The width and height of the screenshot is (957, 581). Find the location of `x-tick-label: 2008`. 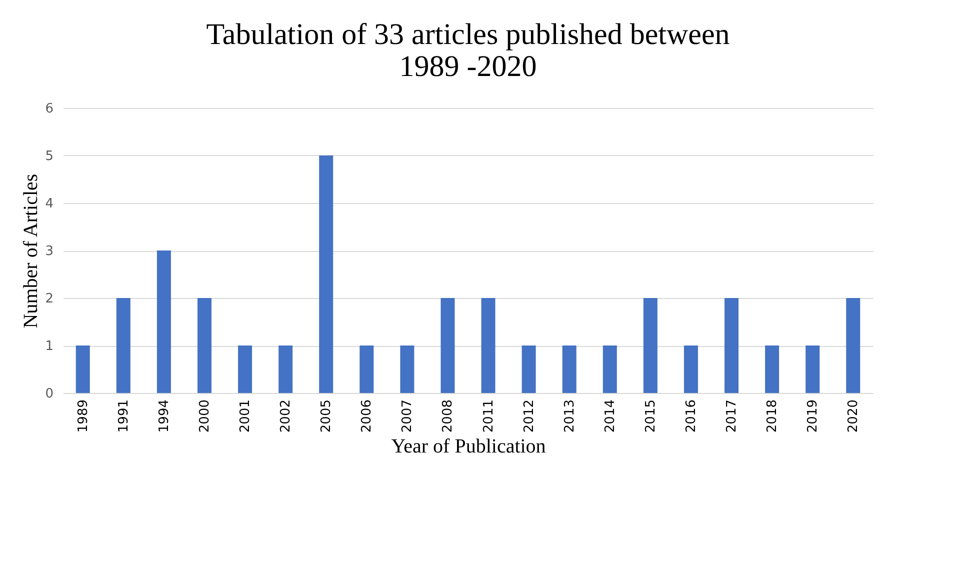

x-tick-label: 2008 is located at coordinates (448, 416).